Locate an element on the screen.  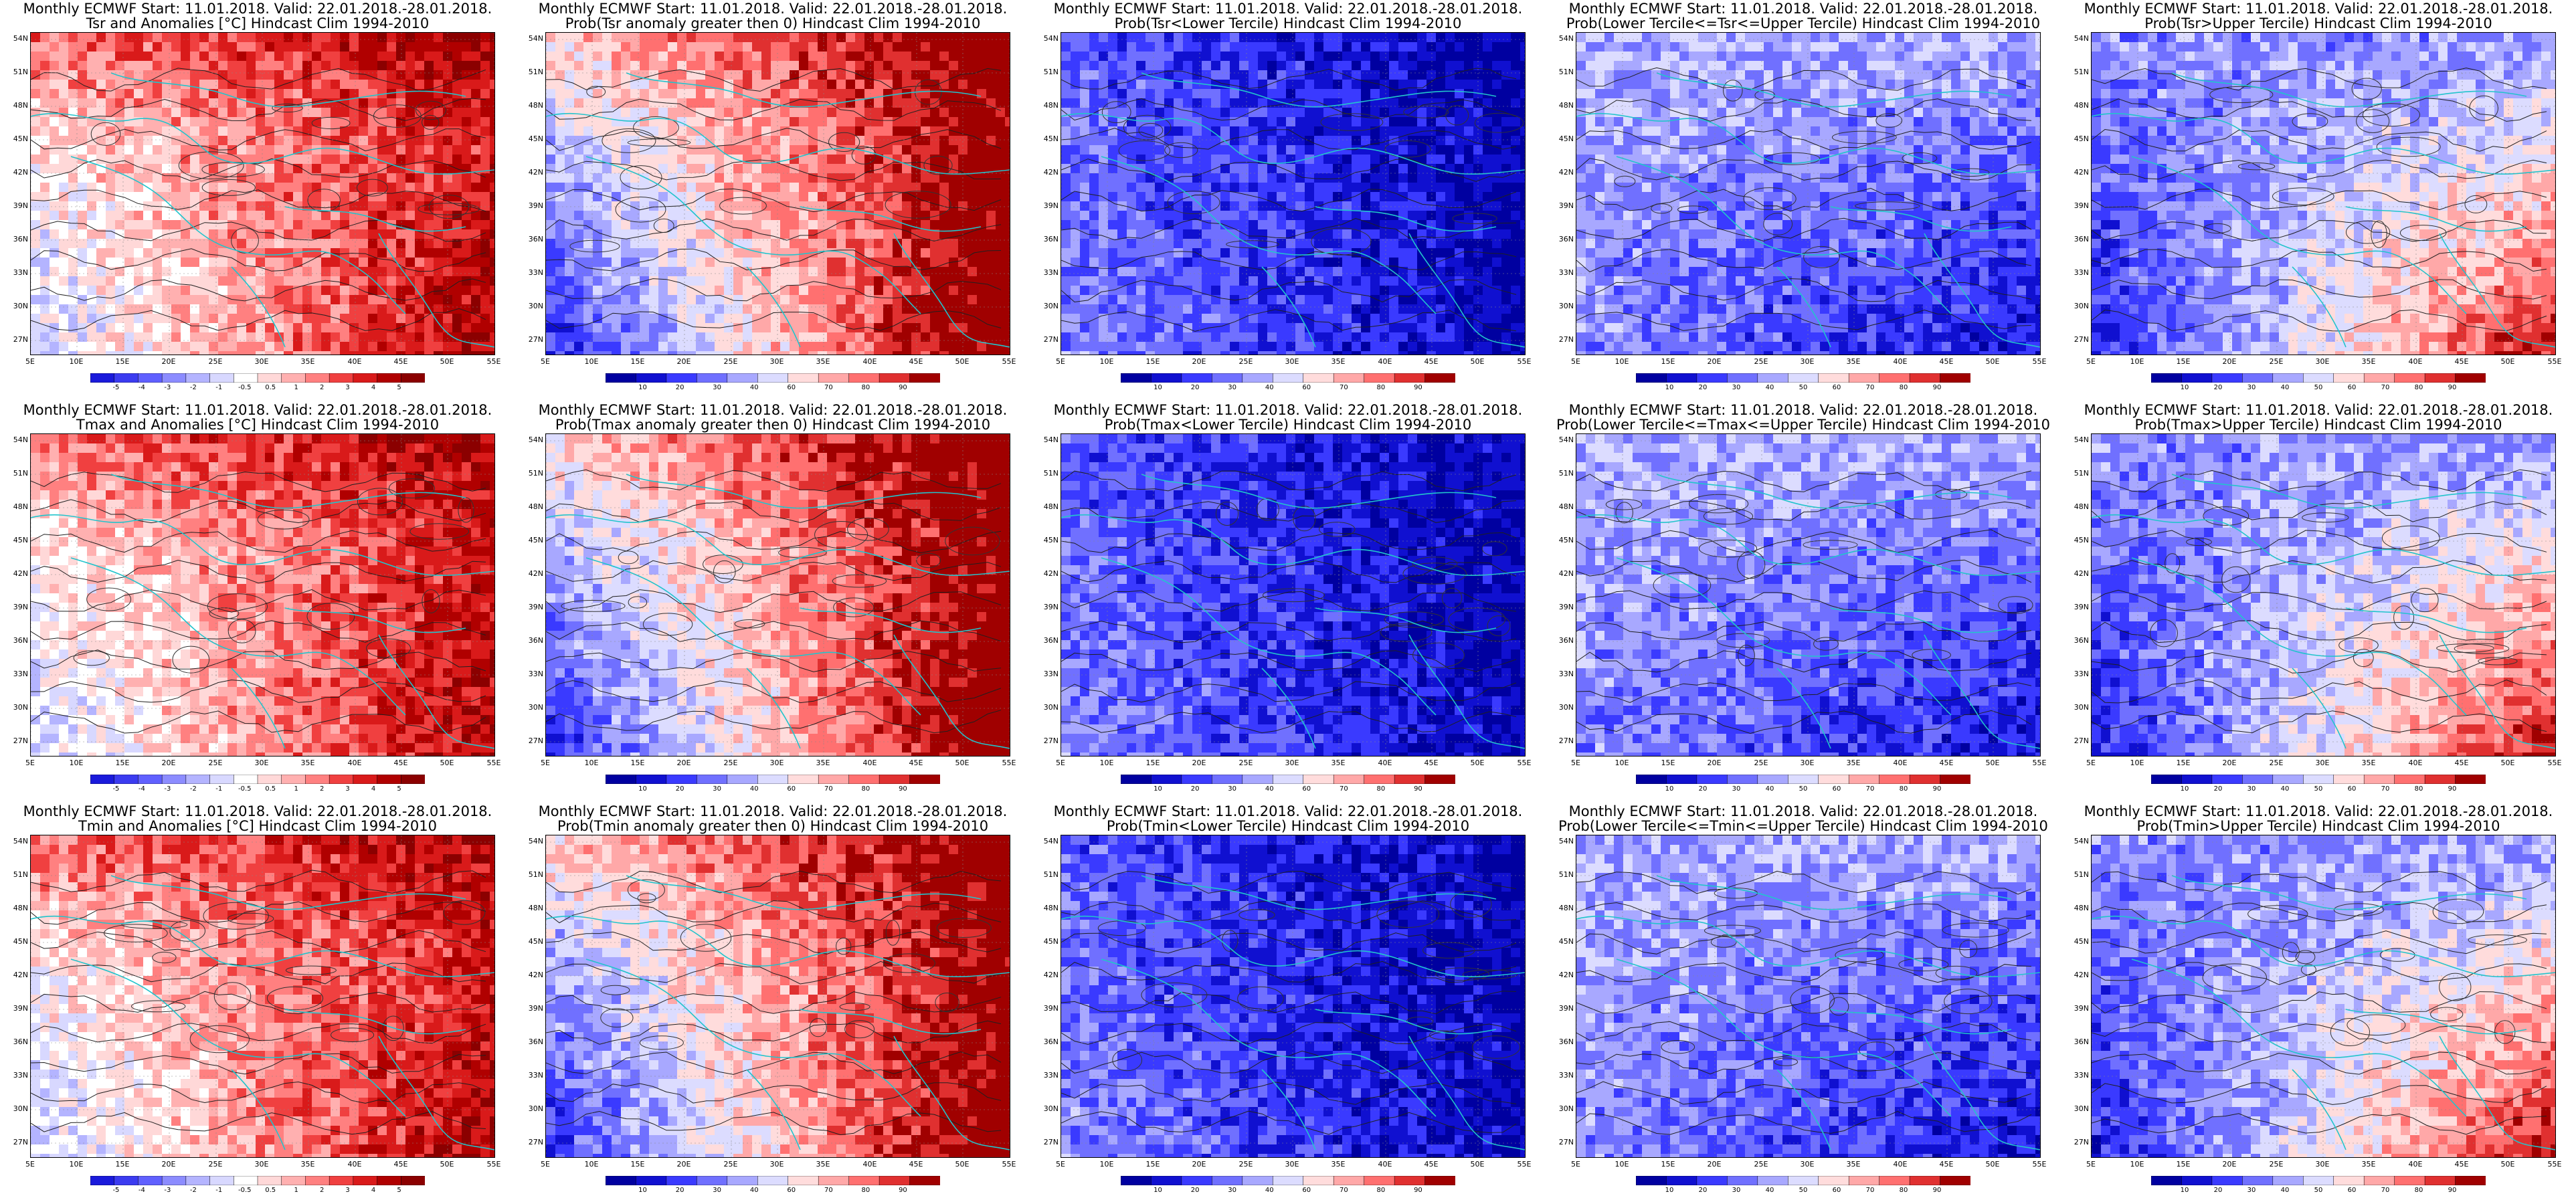
lat-label: 33N is located at coordinates (2077, 272).